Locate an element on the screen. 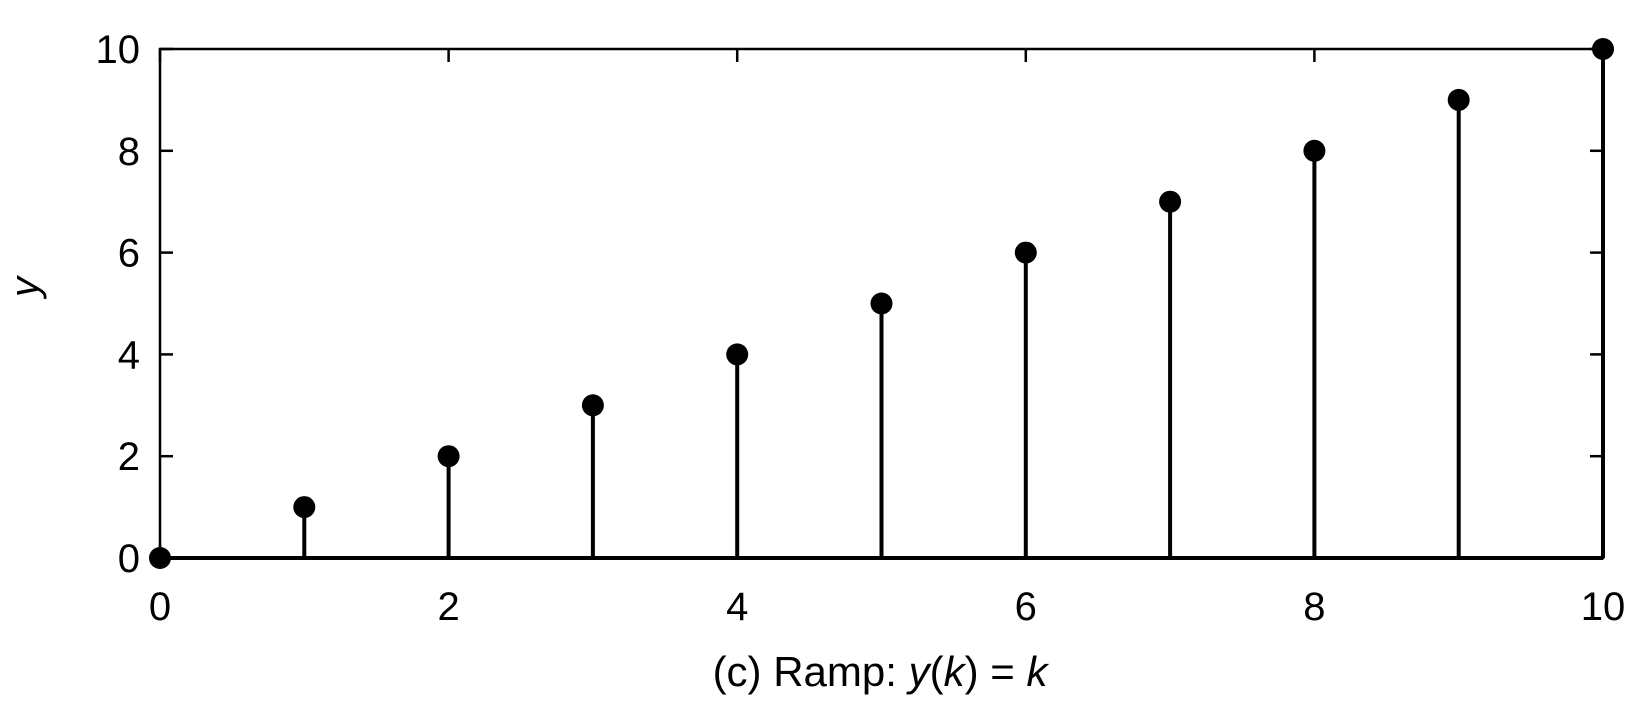  x-axis-caption: (c) Ramp: y(k) = k is located at coordinates (881, 671).